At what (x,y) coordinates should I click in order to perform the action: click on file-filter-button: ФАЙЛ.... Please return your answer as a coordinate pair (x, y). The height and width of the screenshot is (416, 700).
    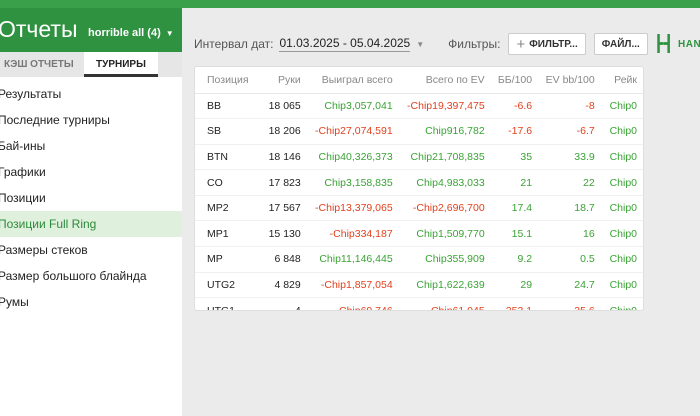
    Looking at the image, I should click on (620, 44).